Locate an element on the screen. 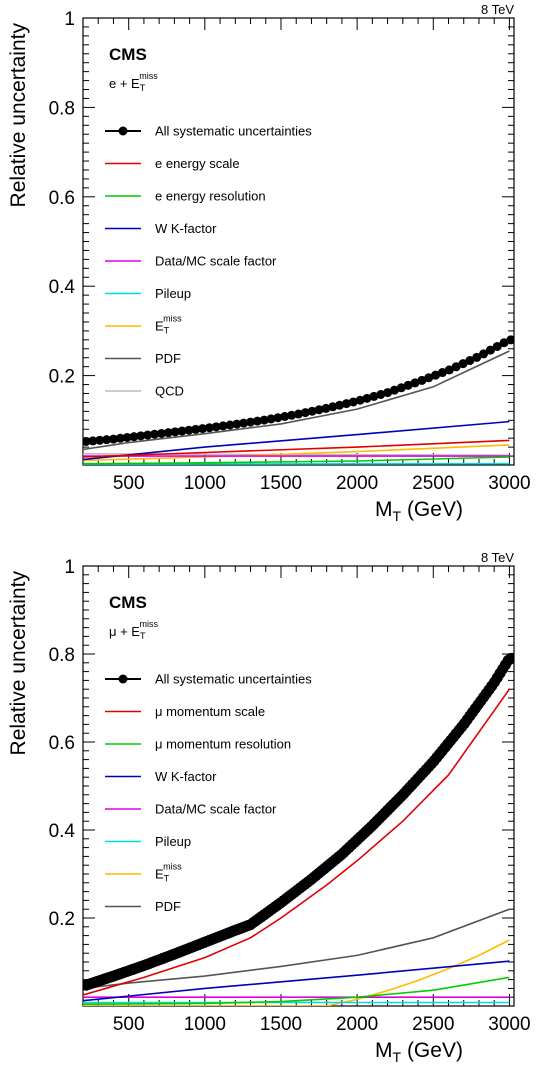 Image resolution: width=538 pixels, height=1071 pixels. legend-item: All systematic uncertainties is located at coordinates (208, 679).